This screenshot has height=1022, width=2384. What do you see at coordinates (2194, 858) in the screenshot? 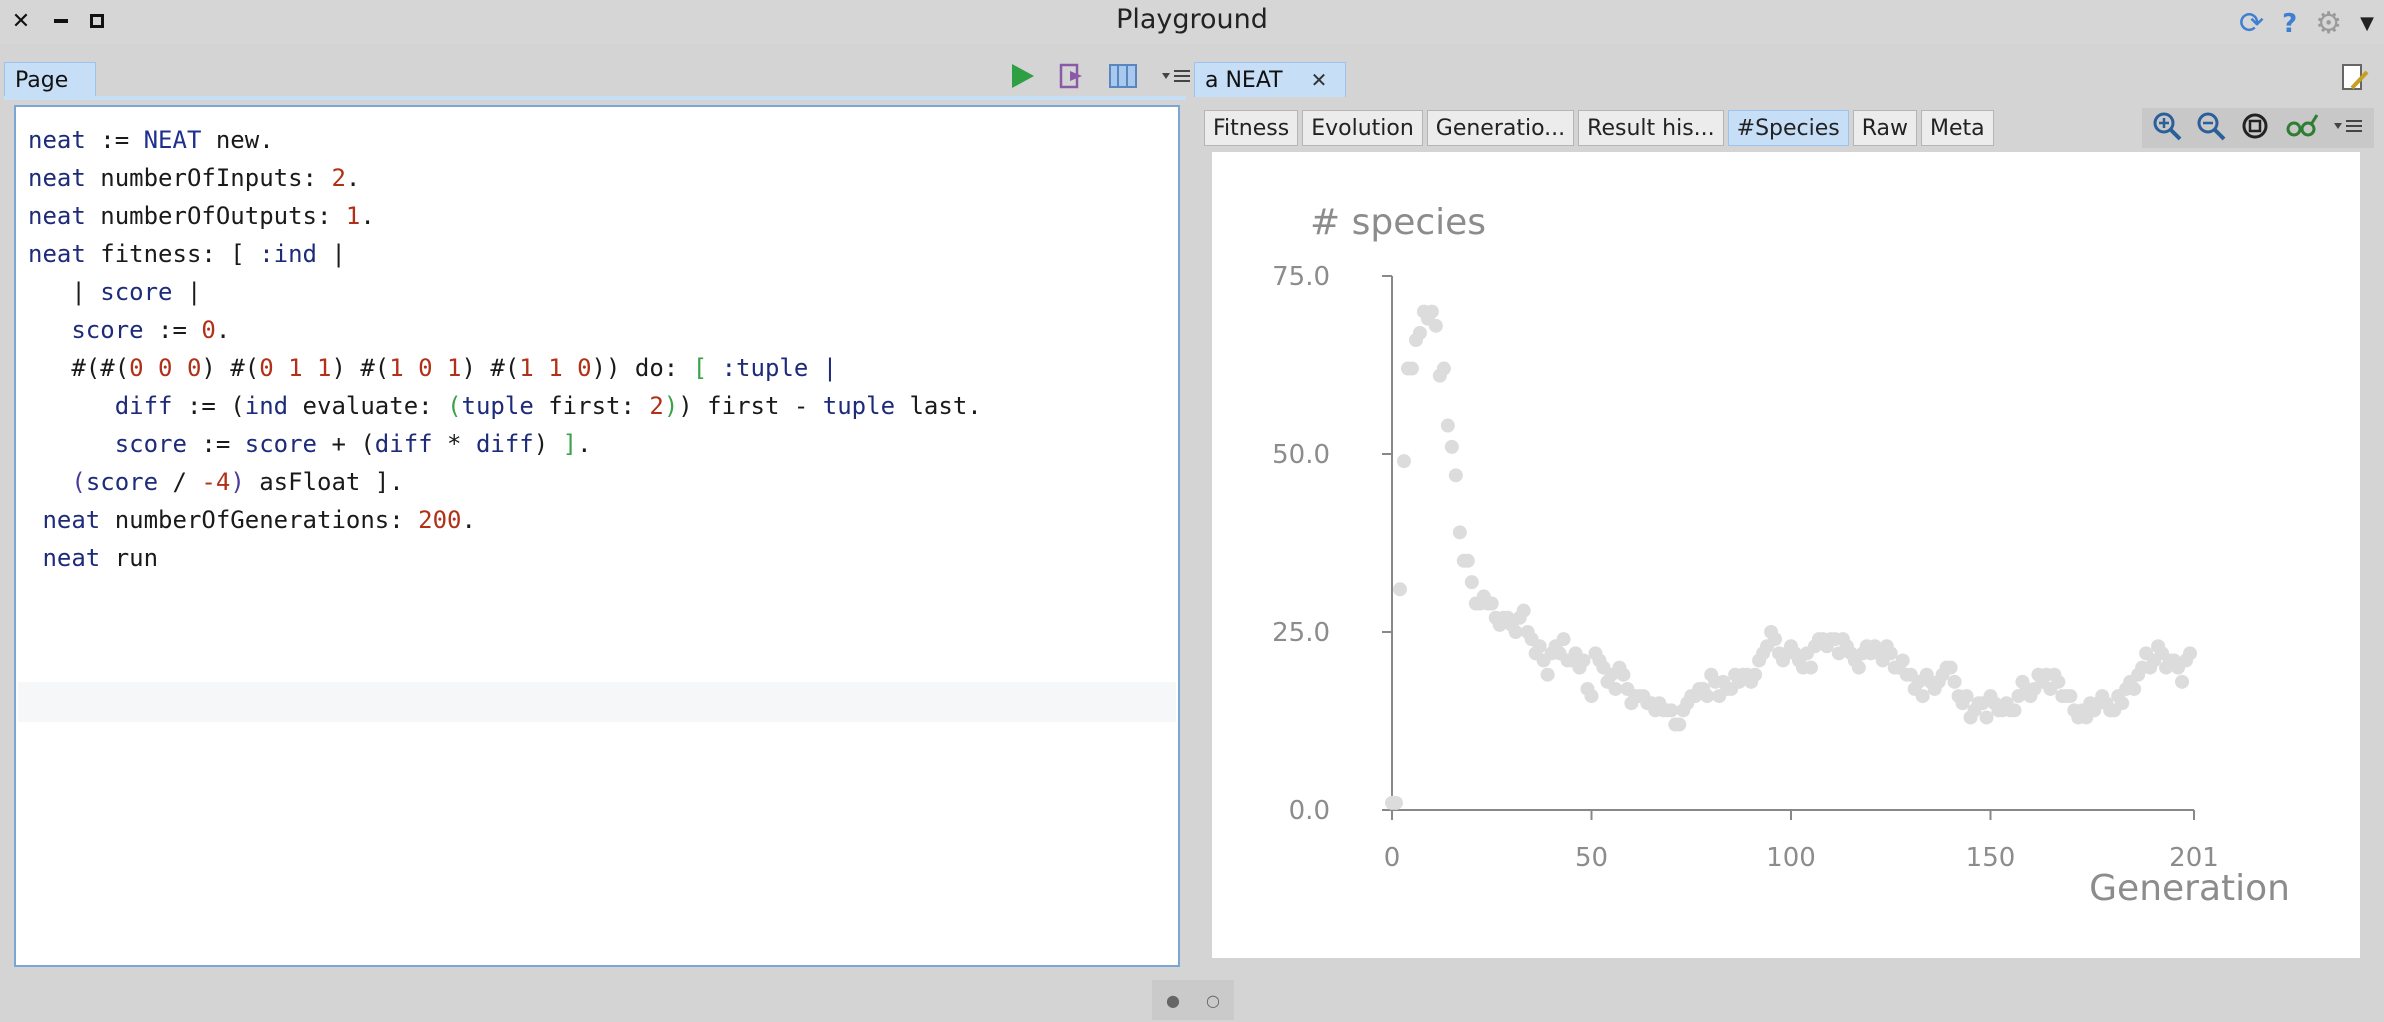
I see `x-tick-label: 201` at bounding box center [2194, 858].